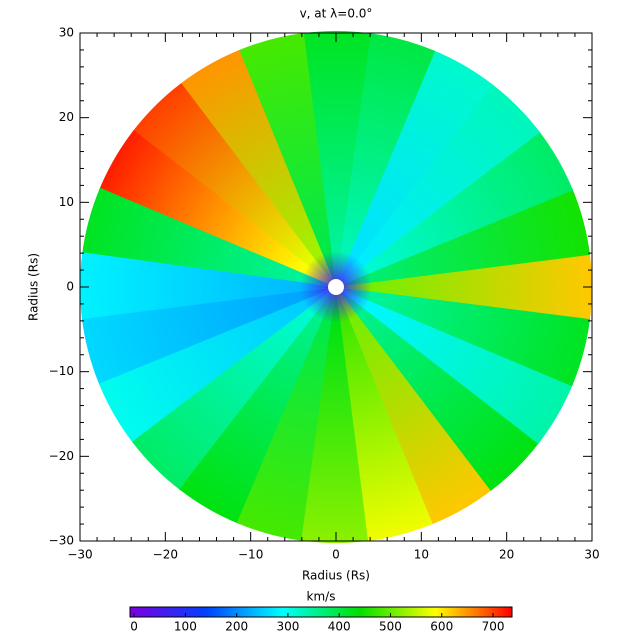  I want to click on y-tick-label: −10, so click(61, 371).